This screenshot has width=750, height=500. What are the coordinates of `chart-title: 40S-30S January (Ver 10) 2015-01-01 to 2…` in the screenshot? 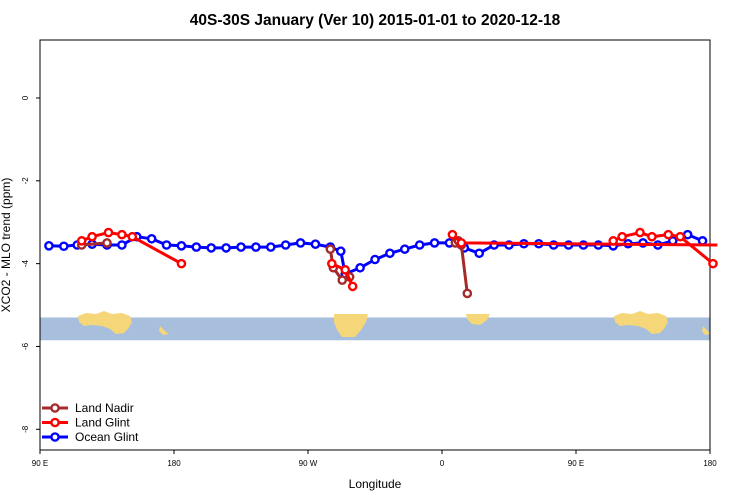 It's located at (375, 20).